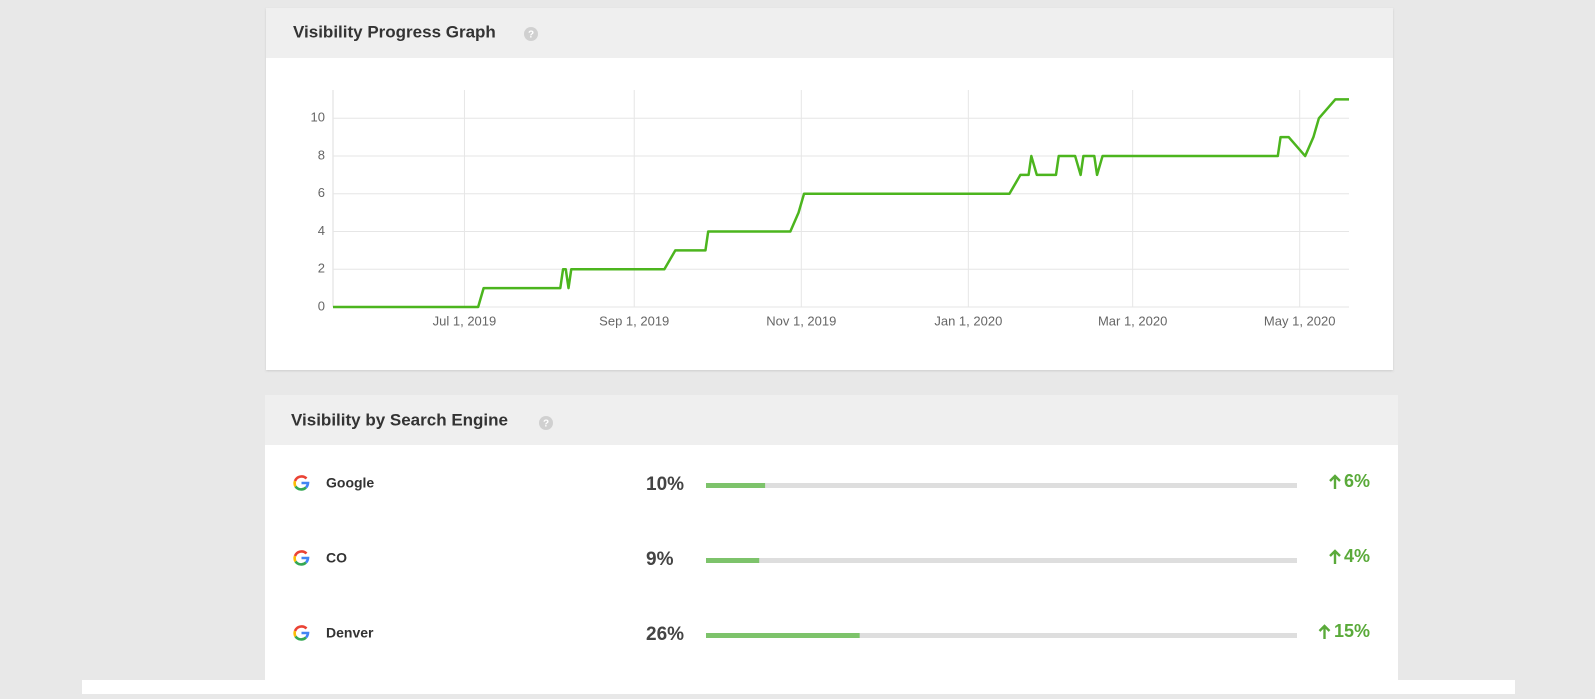 The width and height of the screenshot is (1595, 699). What do you see at coordinates (350, 483) in the screenshot?
I see `engine-name: Google` at bounding box center [350, 483].